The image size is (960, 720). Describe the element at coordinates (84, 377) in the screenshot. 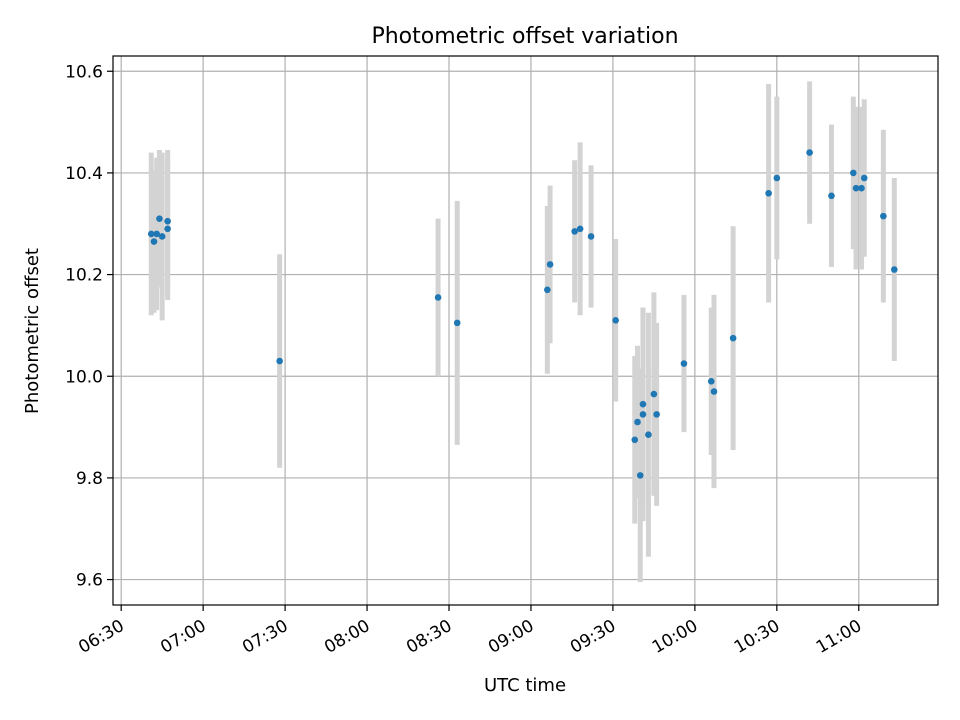

I see `y-tick-label: 10.0` at that location.